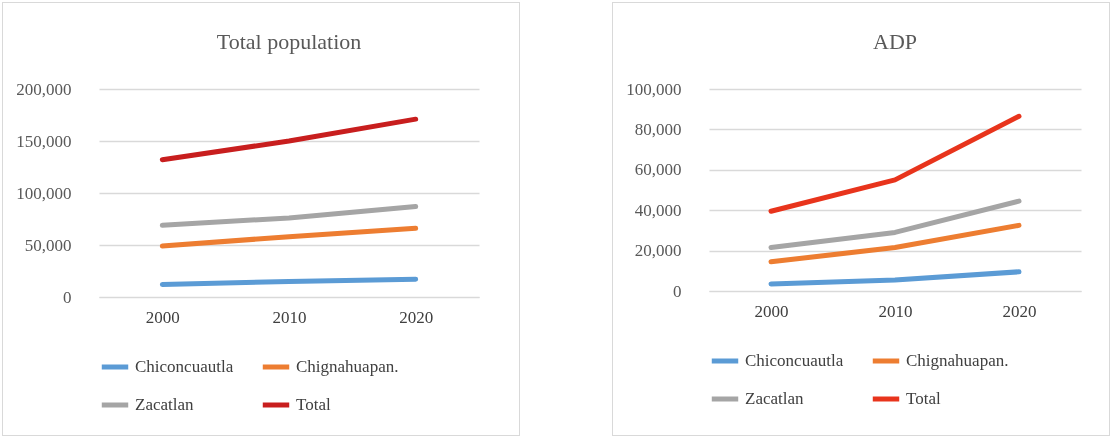 This screenshot has height=441, width=1116. What do you see at coordinates (658, 170) in the screenshot?
I see `y-tick-label: 60,000` at bounding box center [658, 170].